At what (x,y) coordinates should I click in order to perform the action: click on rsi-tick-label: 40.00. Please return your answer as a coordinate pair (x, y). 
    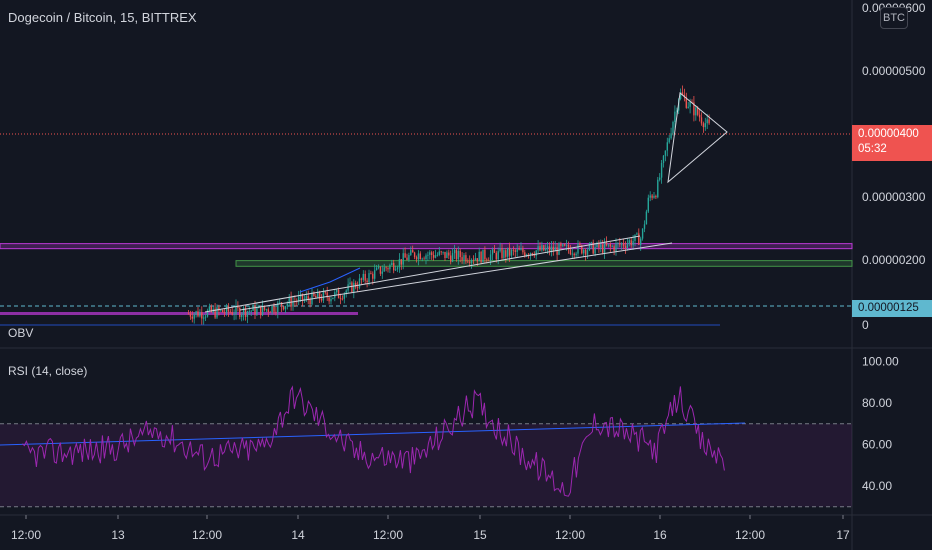
    Looking at the image, I should click on (877, 486).